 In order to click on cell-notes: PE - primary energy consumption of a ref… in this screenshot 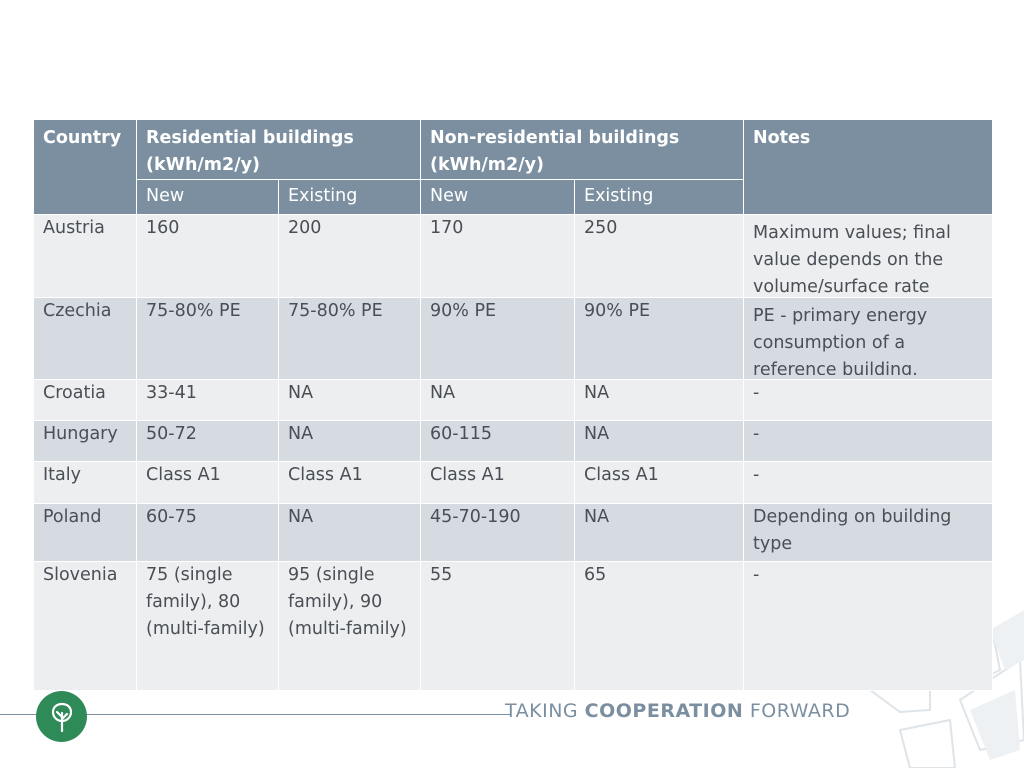, I will do `click(868, 338)`.